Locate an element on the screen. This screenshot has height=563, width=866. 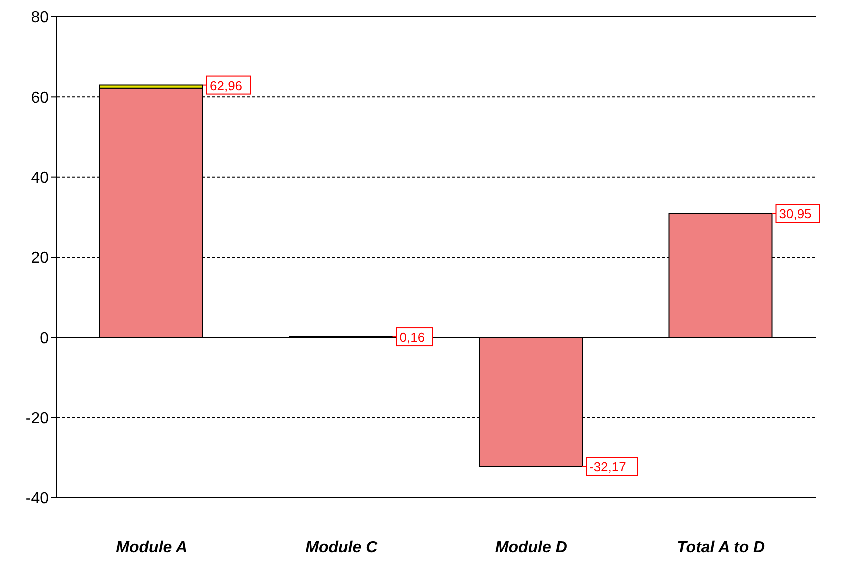
y-tick-label: 20 is located at coordinates (40, 259).